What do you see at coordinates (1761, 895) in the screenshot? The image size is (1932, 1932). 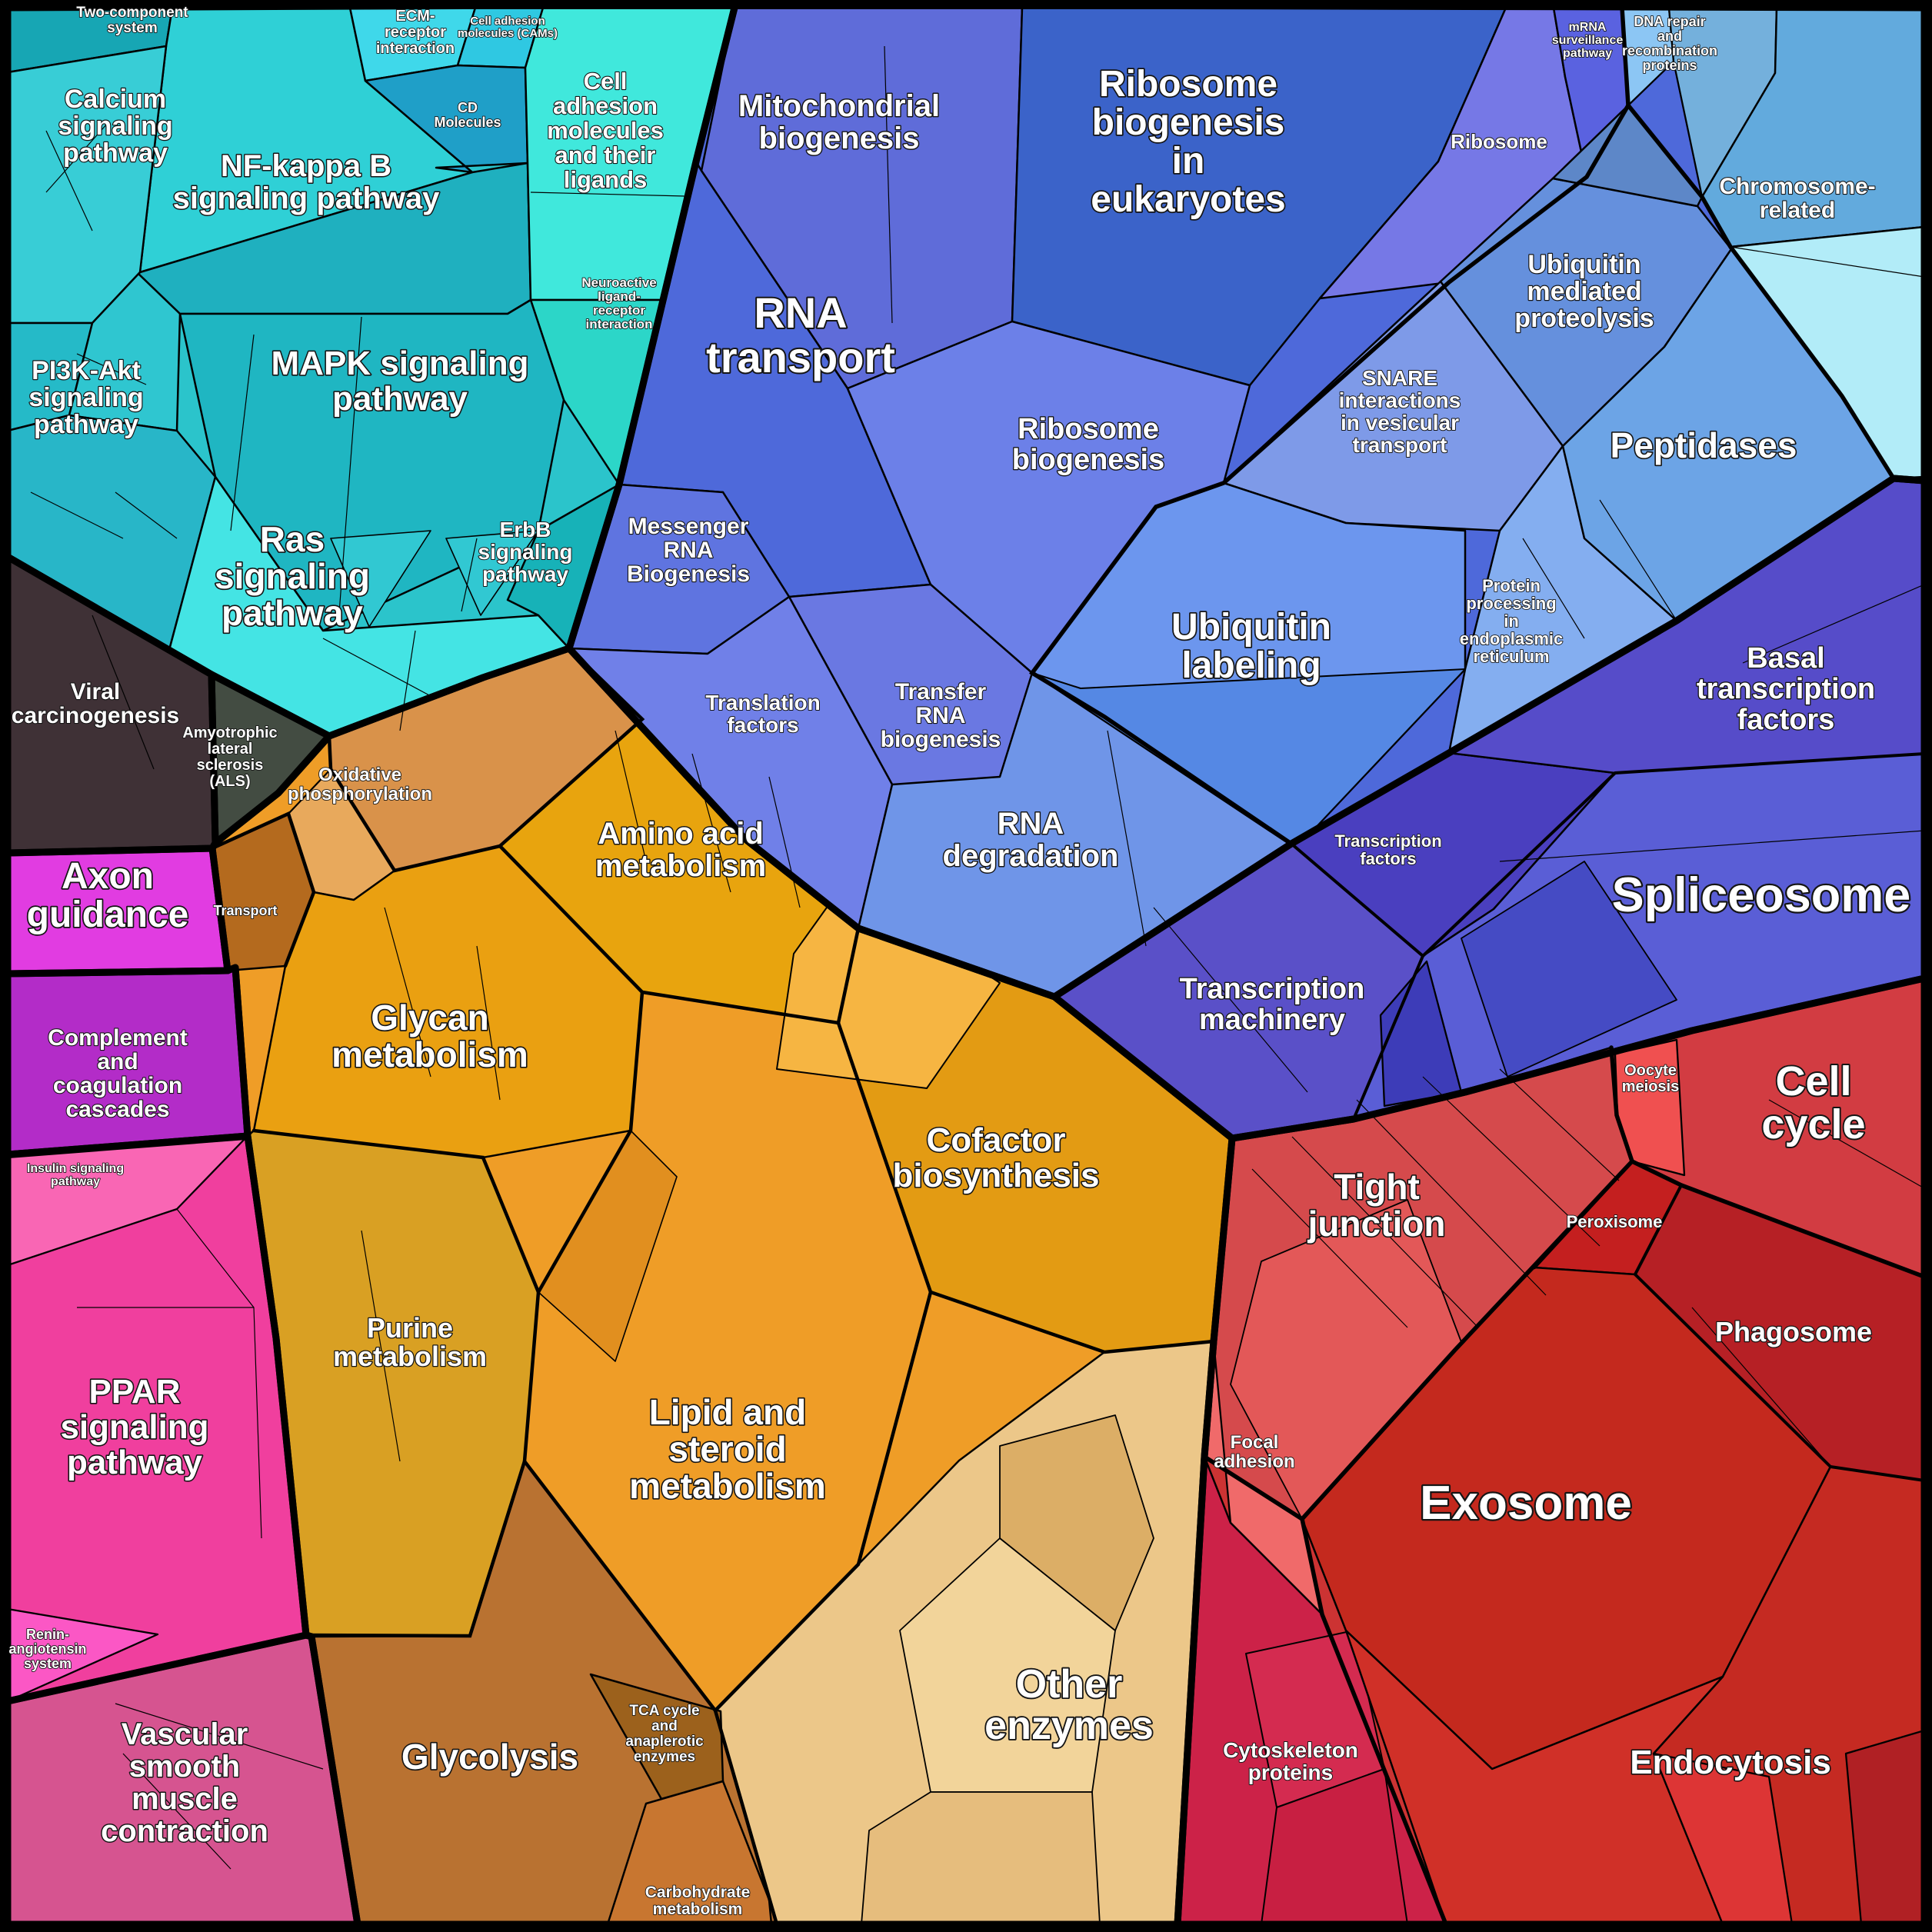 I see `svg-text: Spliceosome` at bounding box center [1761, 895].